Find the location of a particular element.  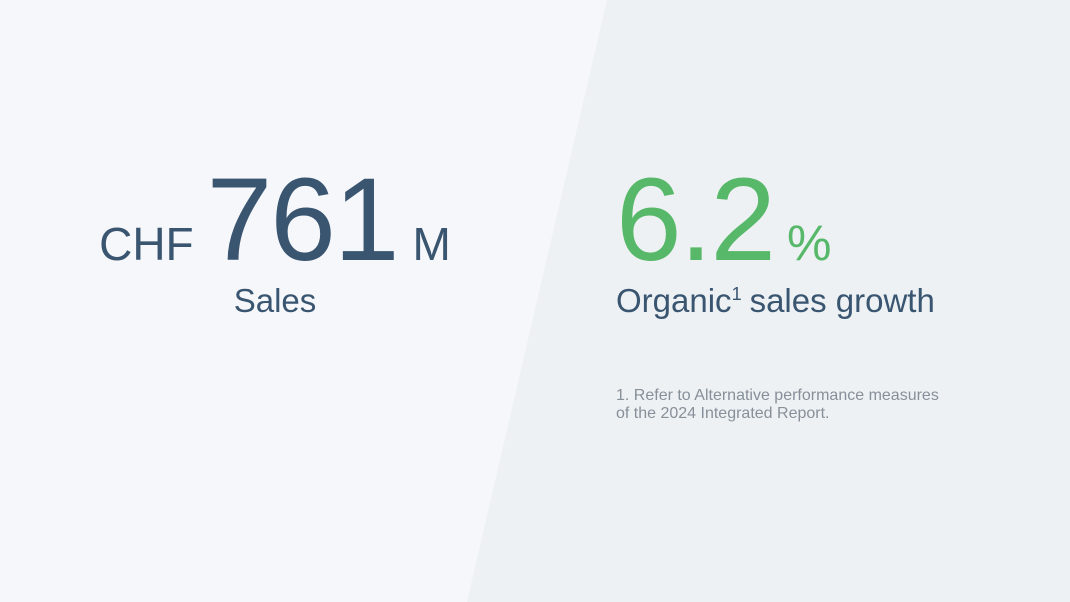

growth-label-prefix: Organic is located at coordinates (674, 300).